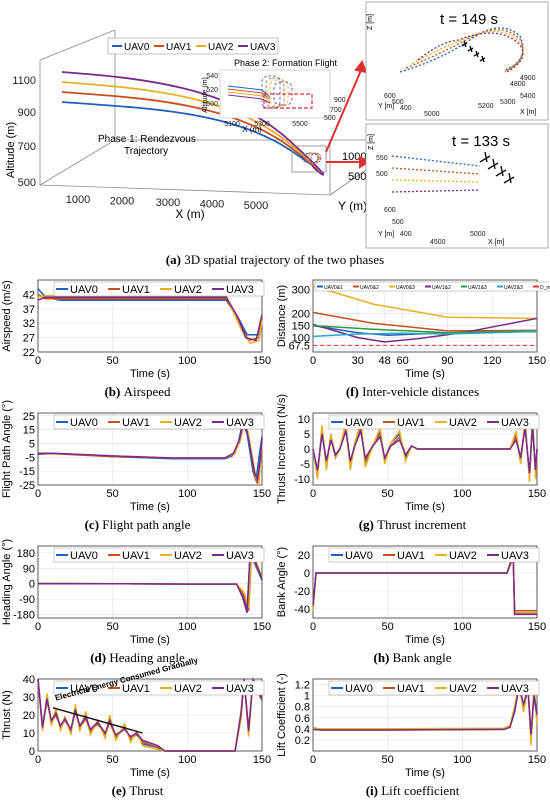 This screenshot has height=803, width=550. I want to click on v1-ytick: 600, so click(390, 96).